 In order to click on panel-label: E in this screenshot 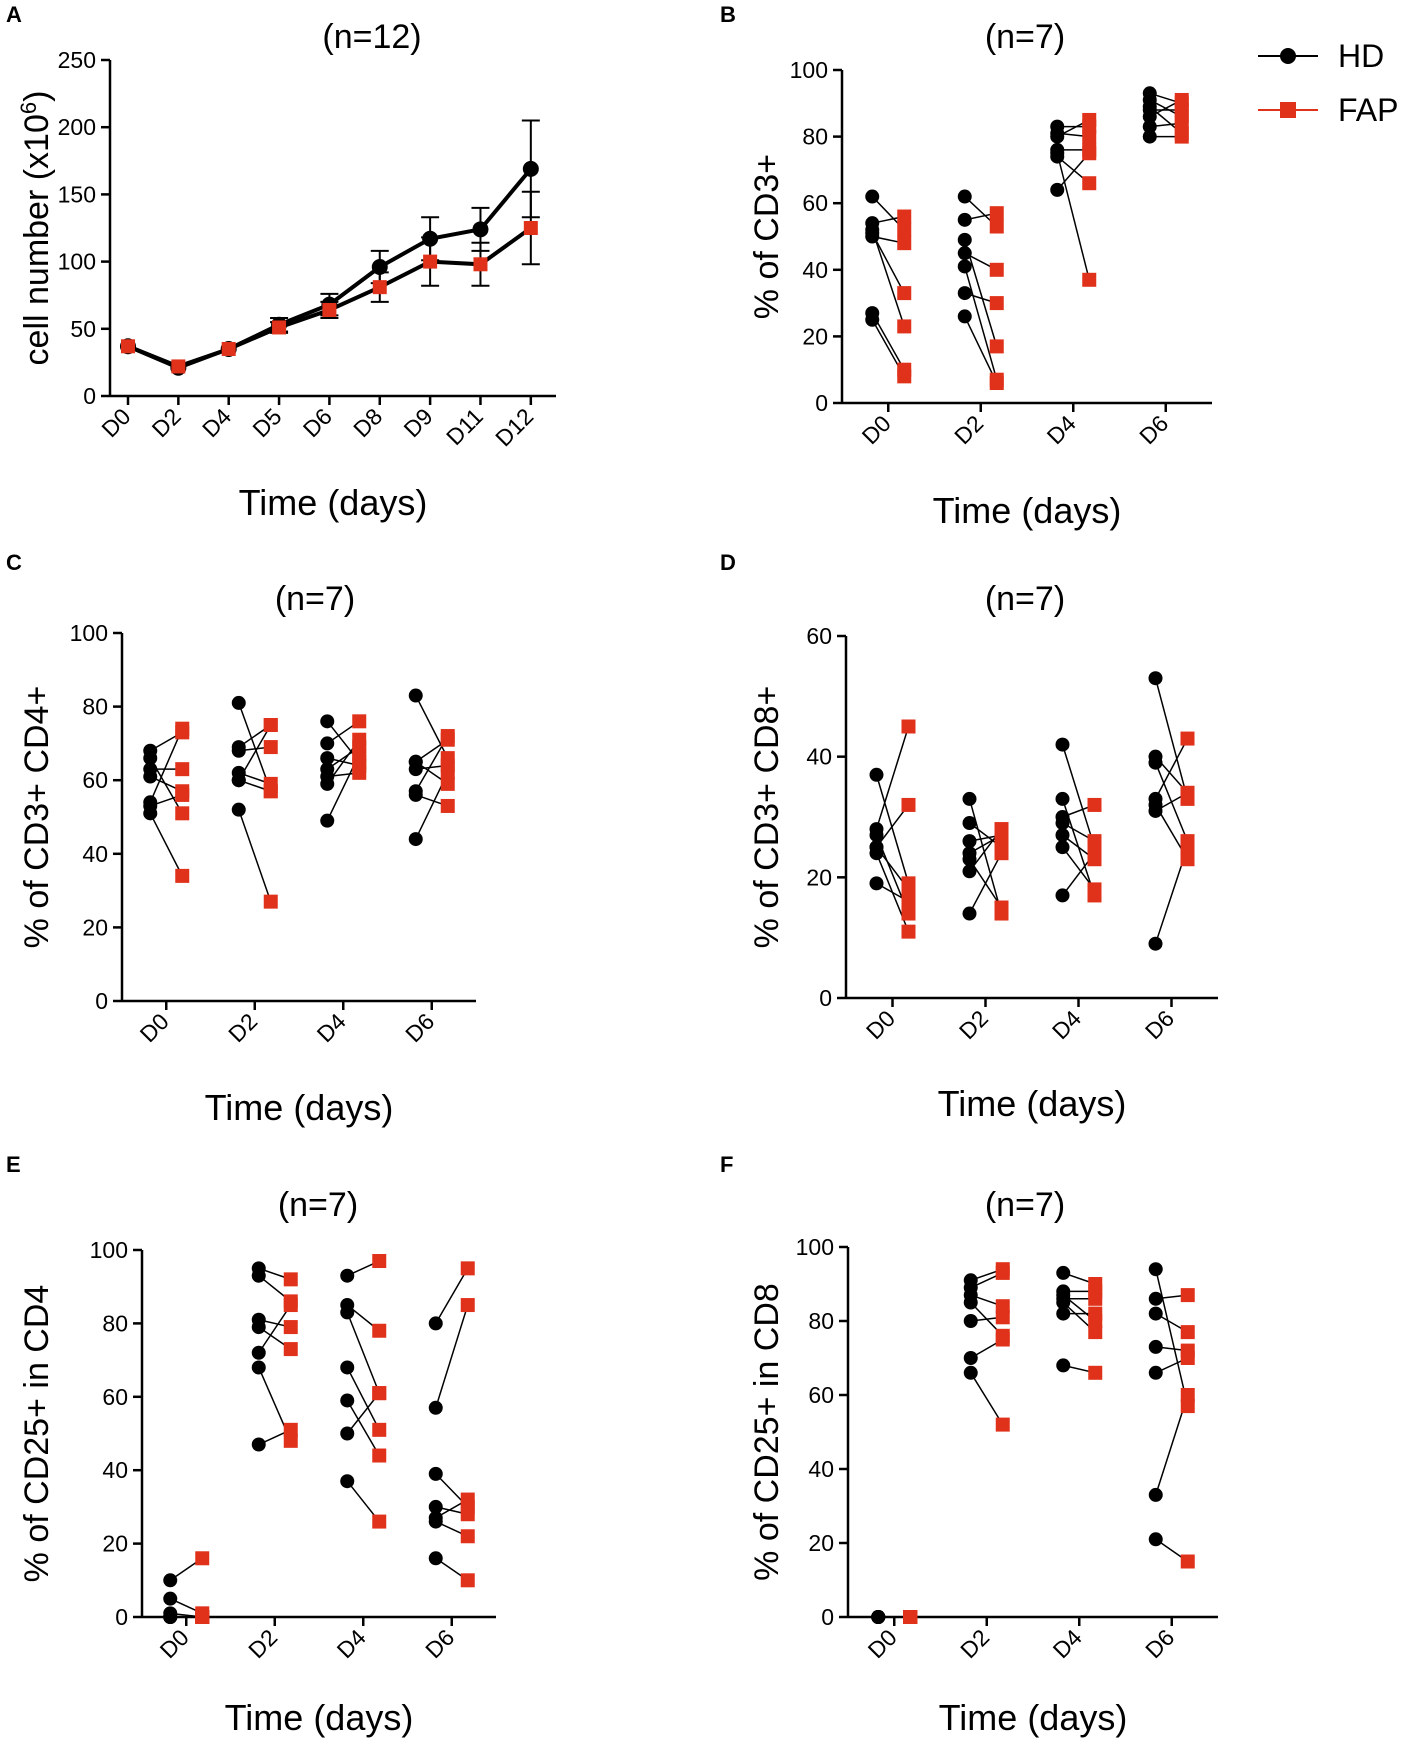, I will do `click(13, 1164)`.